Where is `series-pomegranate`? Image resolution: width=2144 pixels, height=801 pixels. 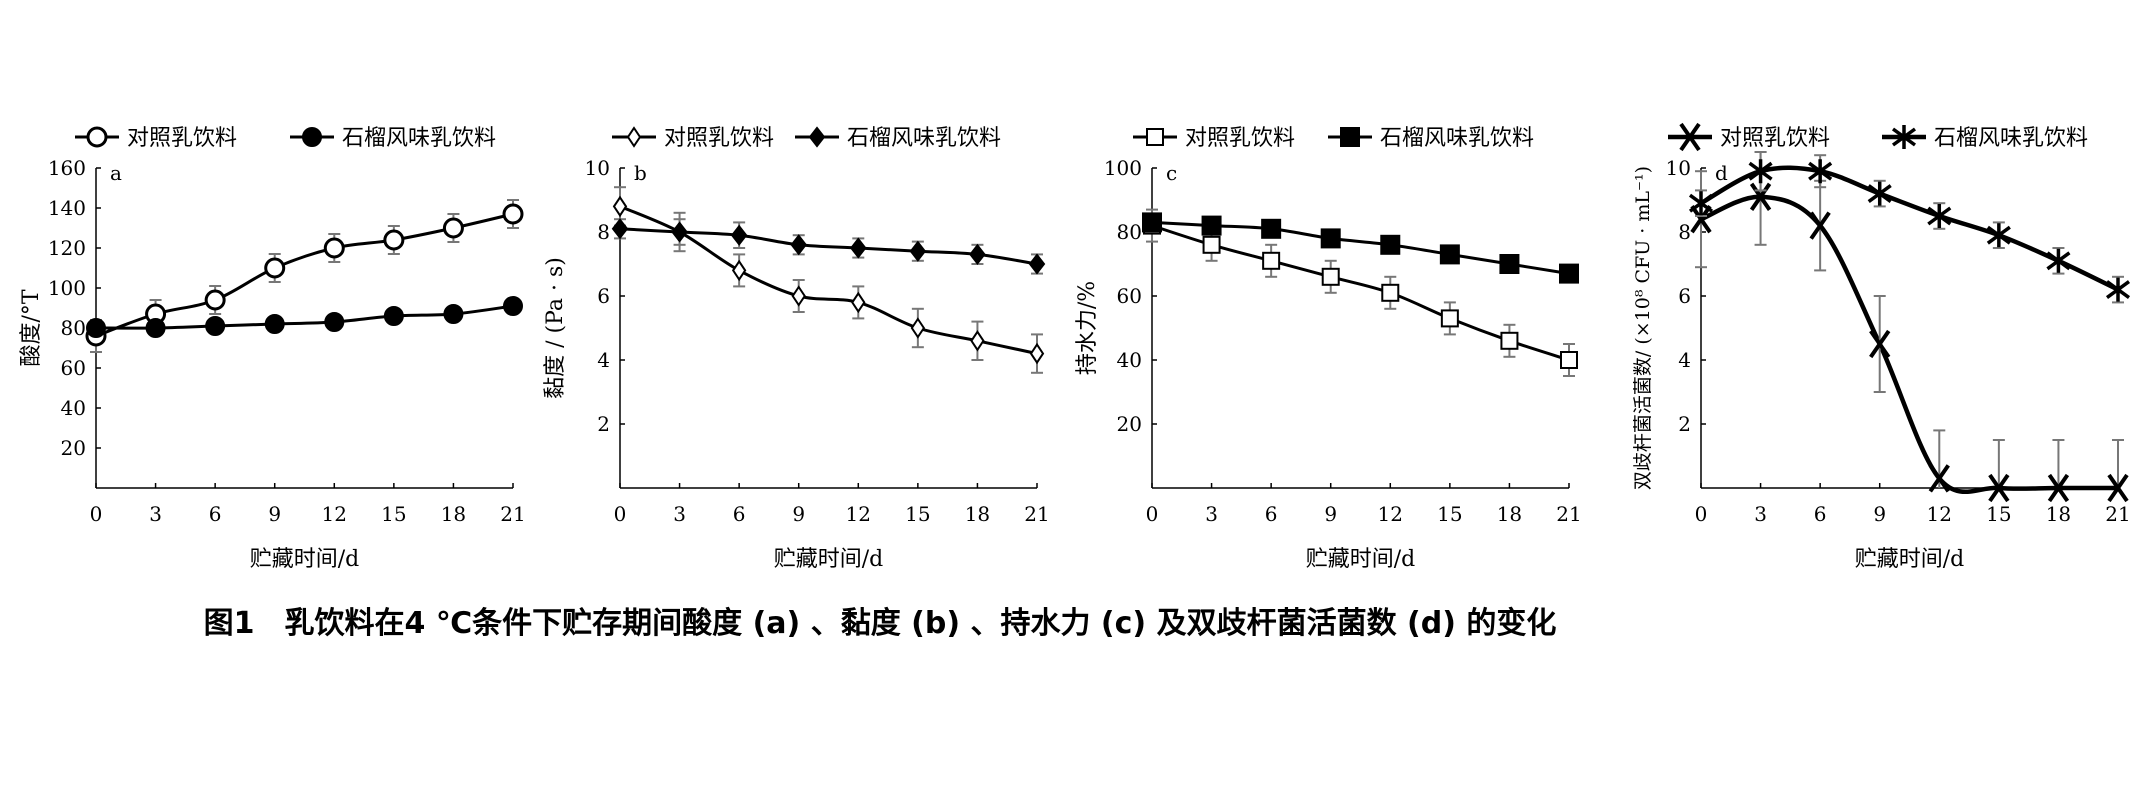 series-pomegranate is located at coordinates (304, 317).